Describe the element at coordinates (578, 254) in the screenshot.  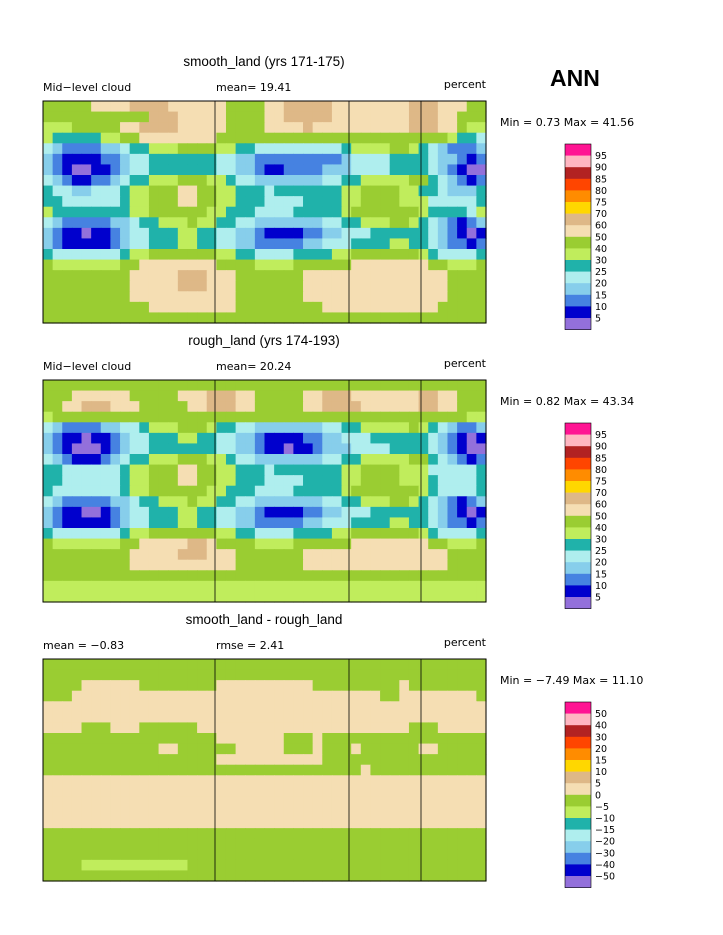
I see `colorbar-swatch` at that location.